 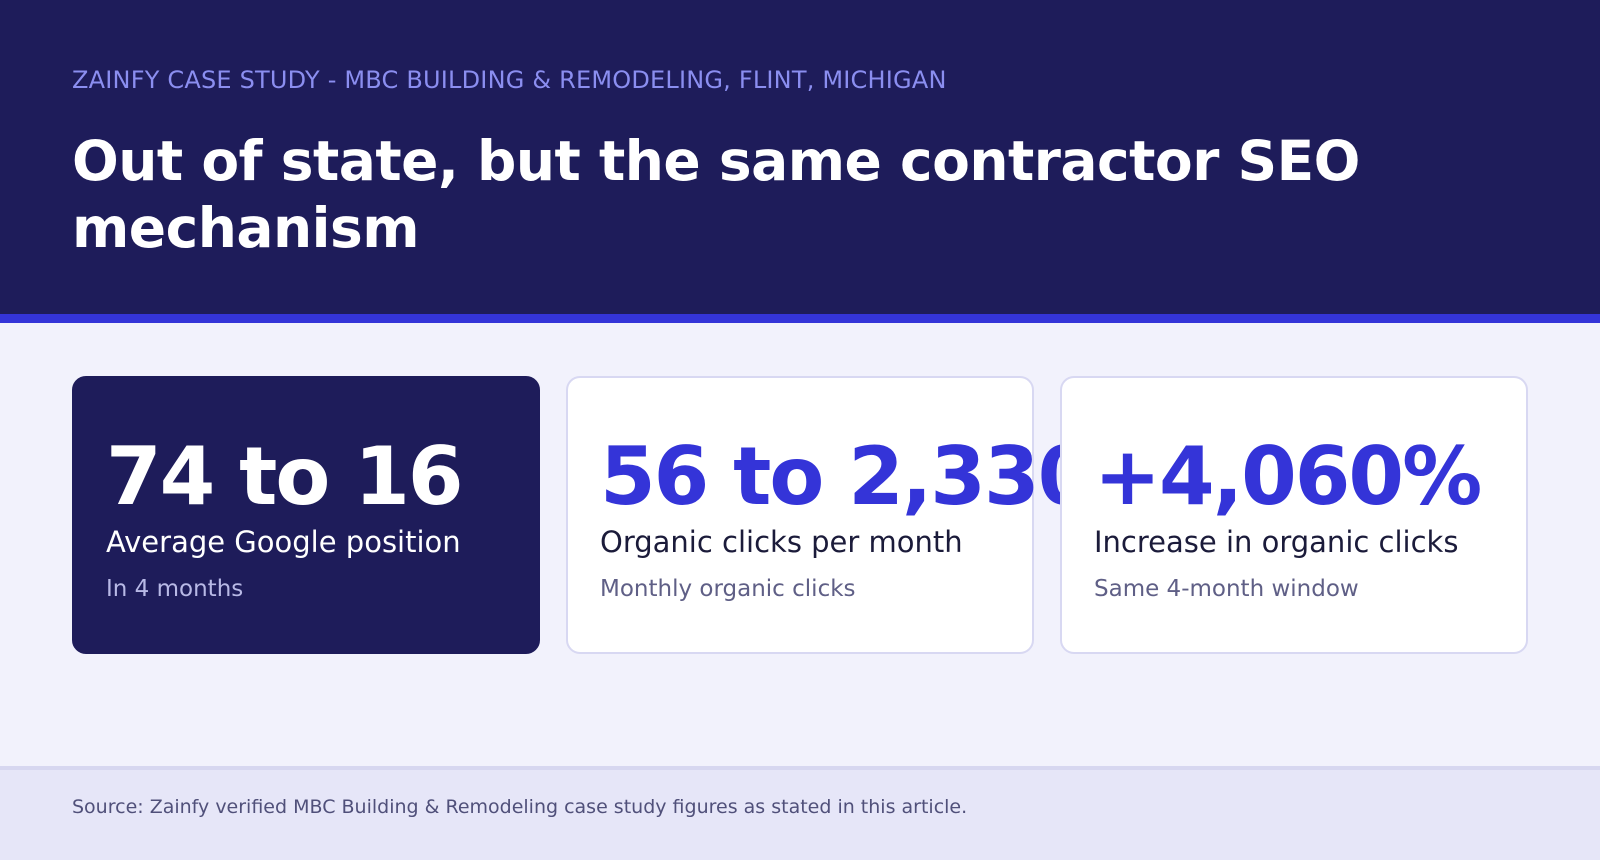 What do you see at coordinates (846, 476) in the screenshot?
I see `stat-value: 56 to 2,330` at bounding box center [846, 476].